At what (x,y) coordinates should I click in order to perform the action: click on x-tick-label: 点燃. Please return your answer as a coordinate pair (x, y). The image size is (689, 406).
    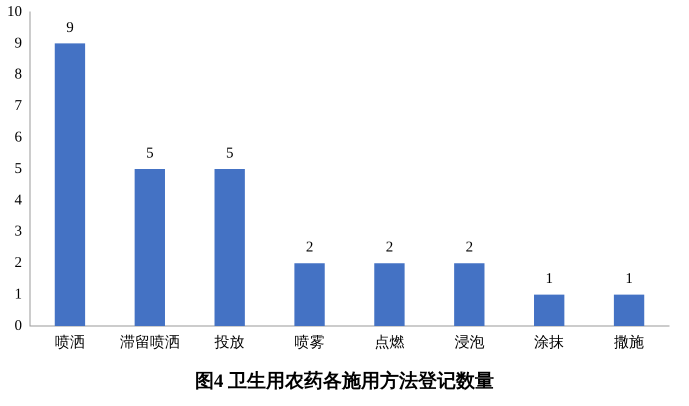
    Looking at the image, I should click on (389, 342).